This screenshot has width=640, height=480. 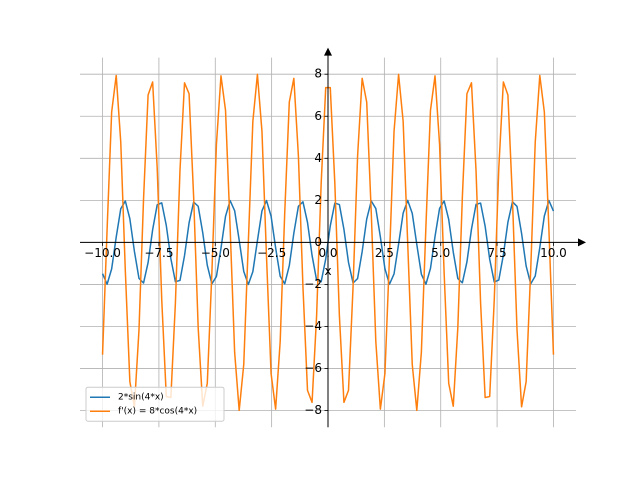 I want to click on x-tick-label: 10.0, so click(x=553, y=253).